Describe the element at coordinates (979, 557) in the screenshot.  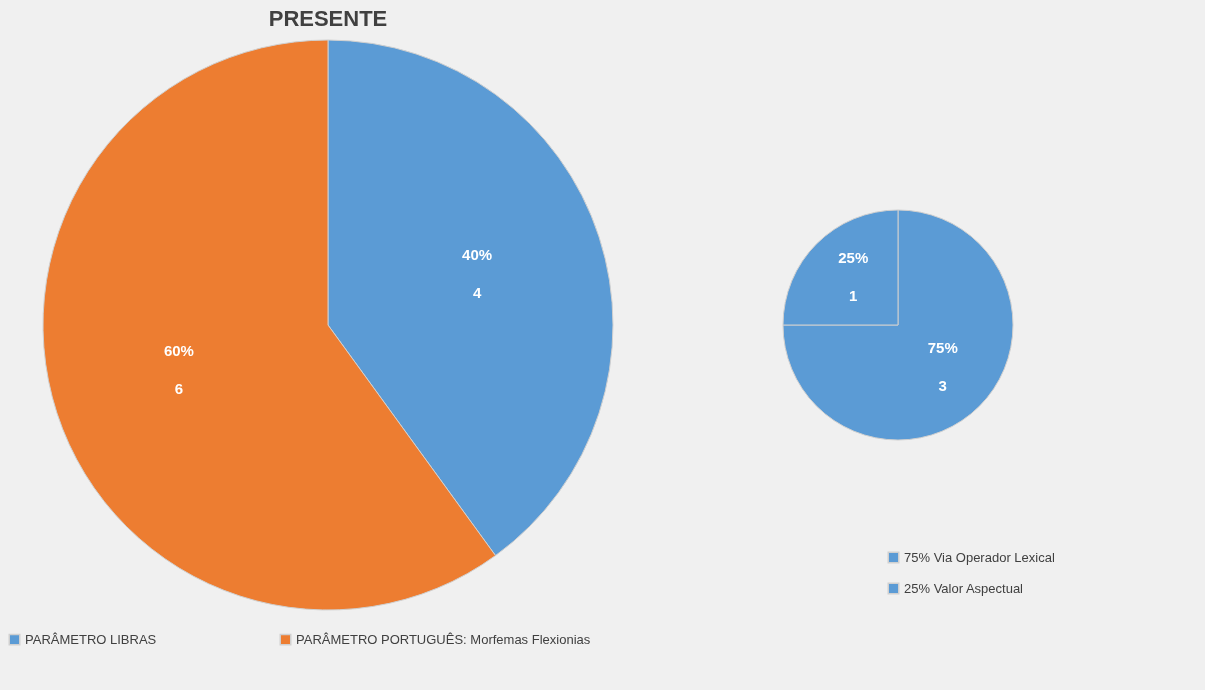
I see `legend-label: 75% Via Operador Lexical` at that location.